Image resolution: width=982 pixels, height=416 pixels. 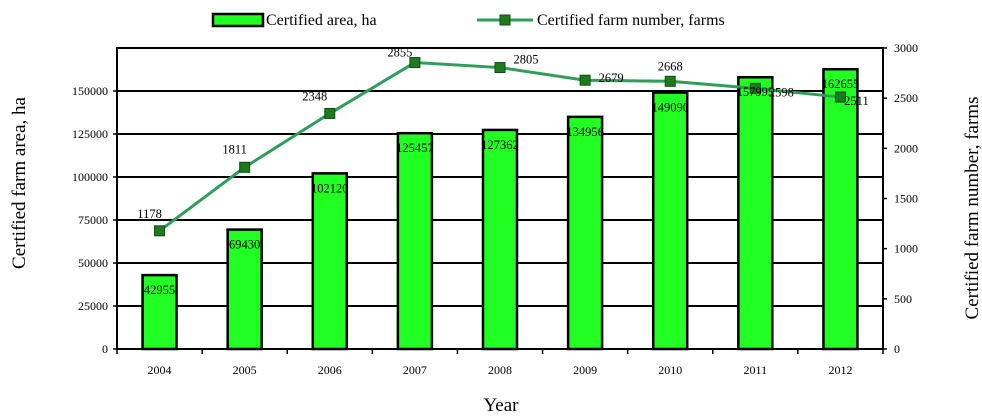 I want to click on line-label-2007: 2855, so click(x=399, y=53).